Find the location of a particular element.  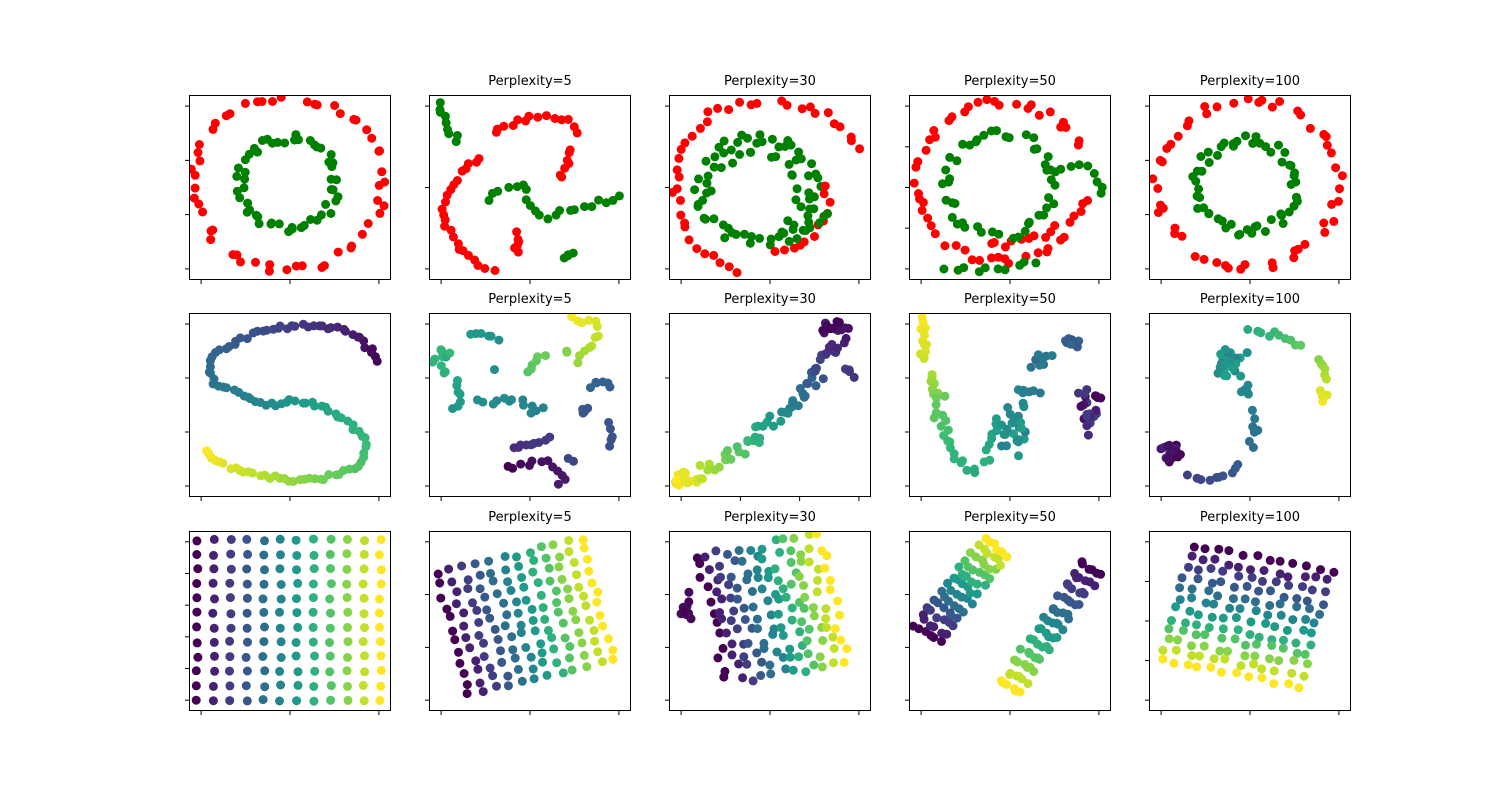

subplot-r2c2: Perplexity=5 is located at coordinates (530, 397).